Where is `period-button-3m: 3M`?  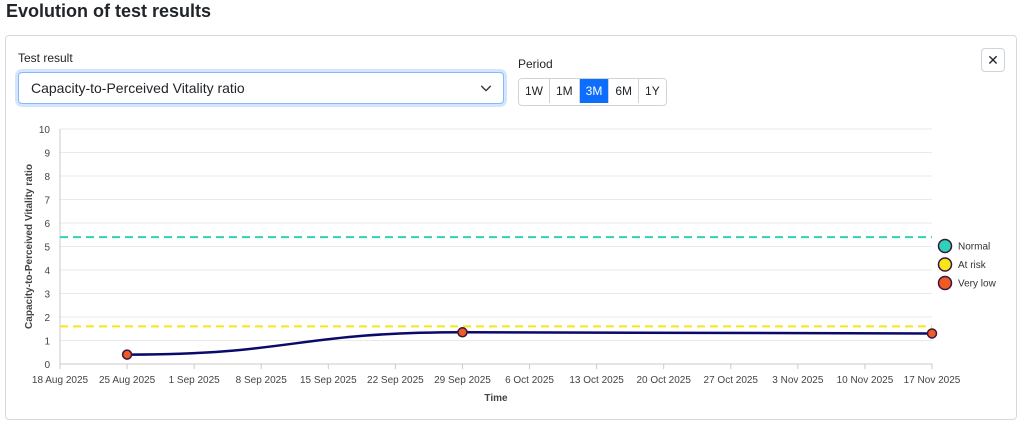 period-button-3m: 3M is located at coordinates (594, 91).